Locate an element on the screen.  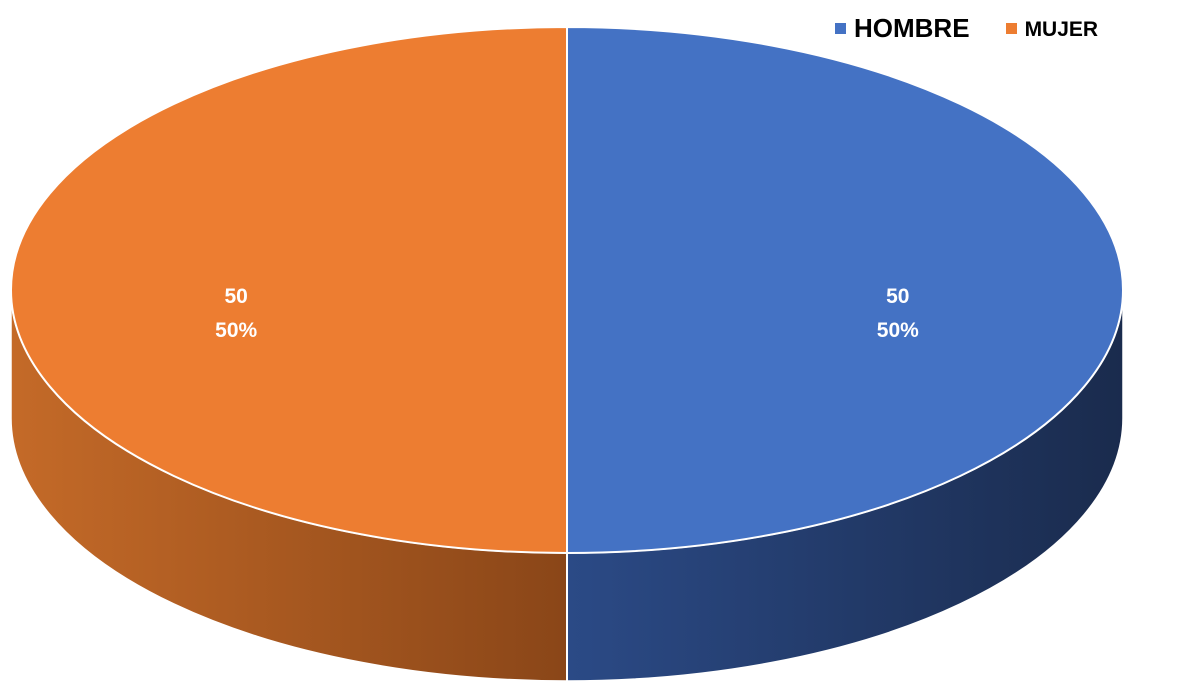
legend: HOMBRE MUJER is located at coordinates (984, 28).